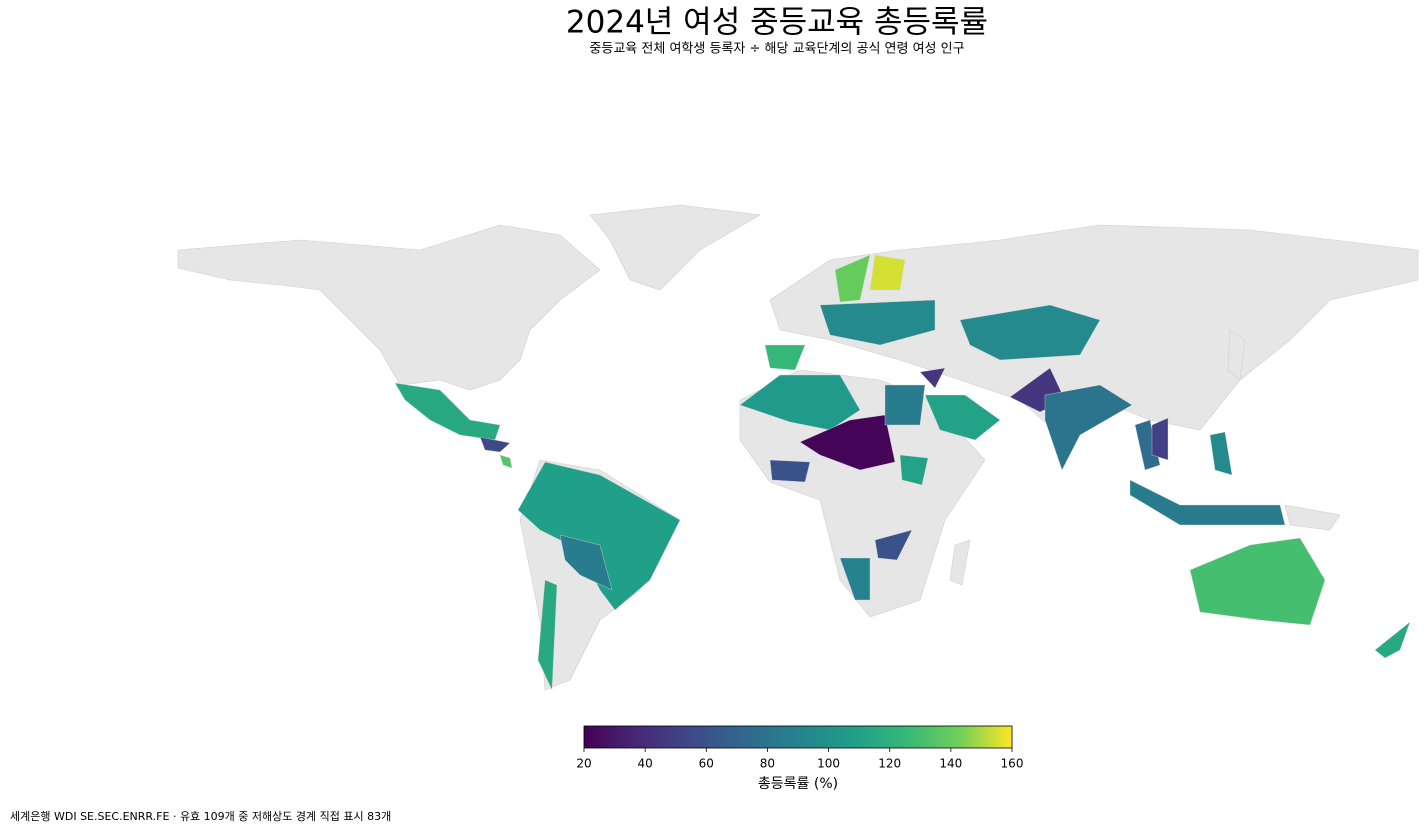 The width and height of the screenshot is (1428, 834). What do you see at coordinates (798, 737) in the screenshot?
I see `colorbar` at bounding box center [798, 737].